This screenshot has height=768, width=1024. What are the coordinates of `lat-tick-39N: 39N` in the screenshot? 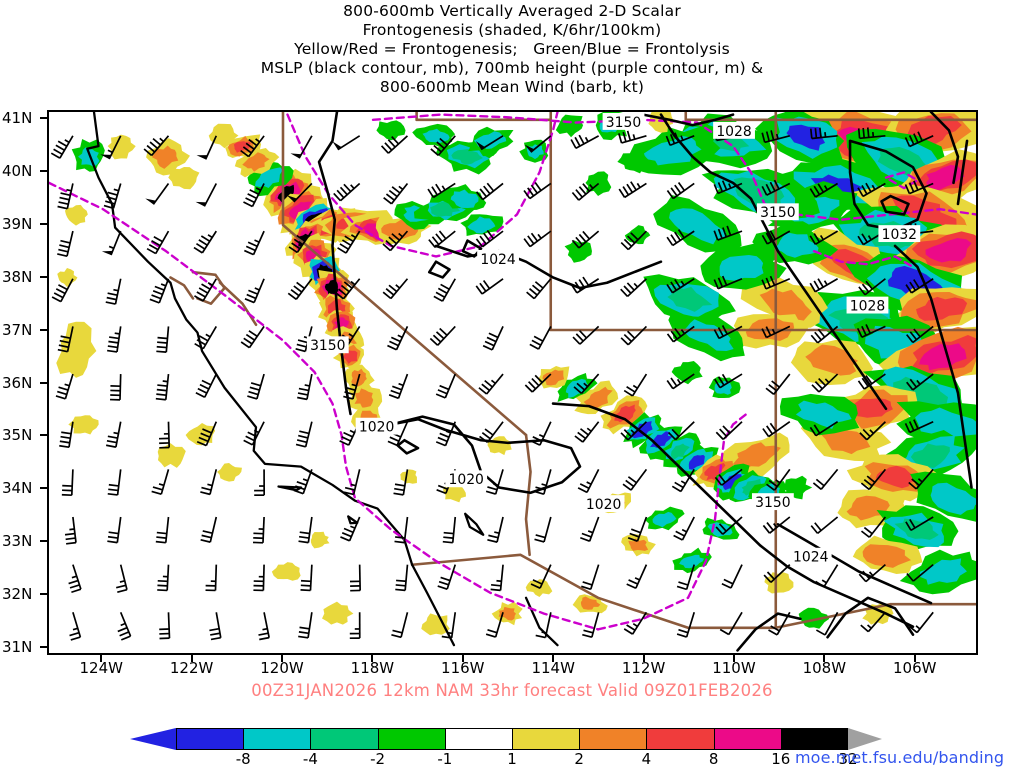 It's located at (17, 223).